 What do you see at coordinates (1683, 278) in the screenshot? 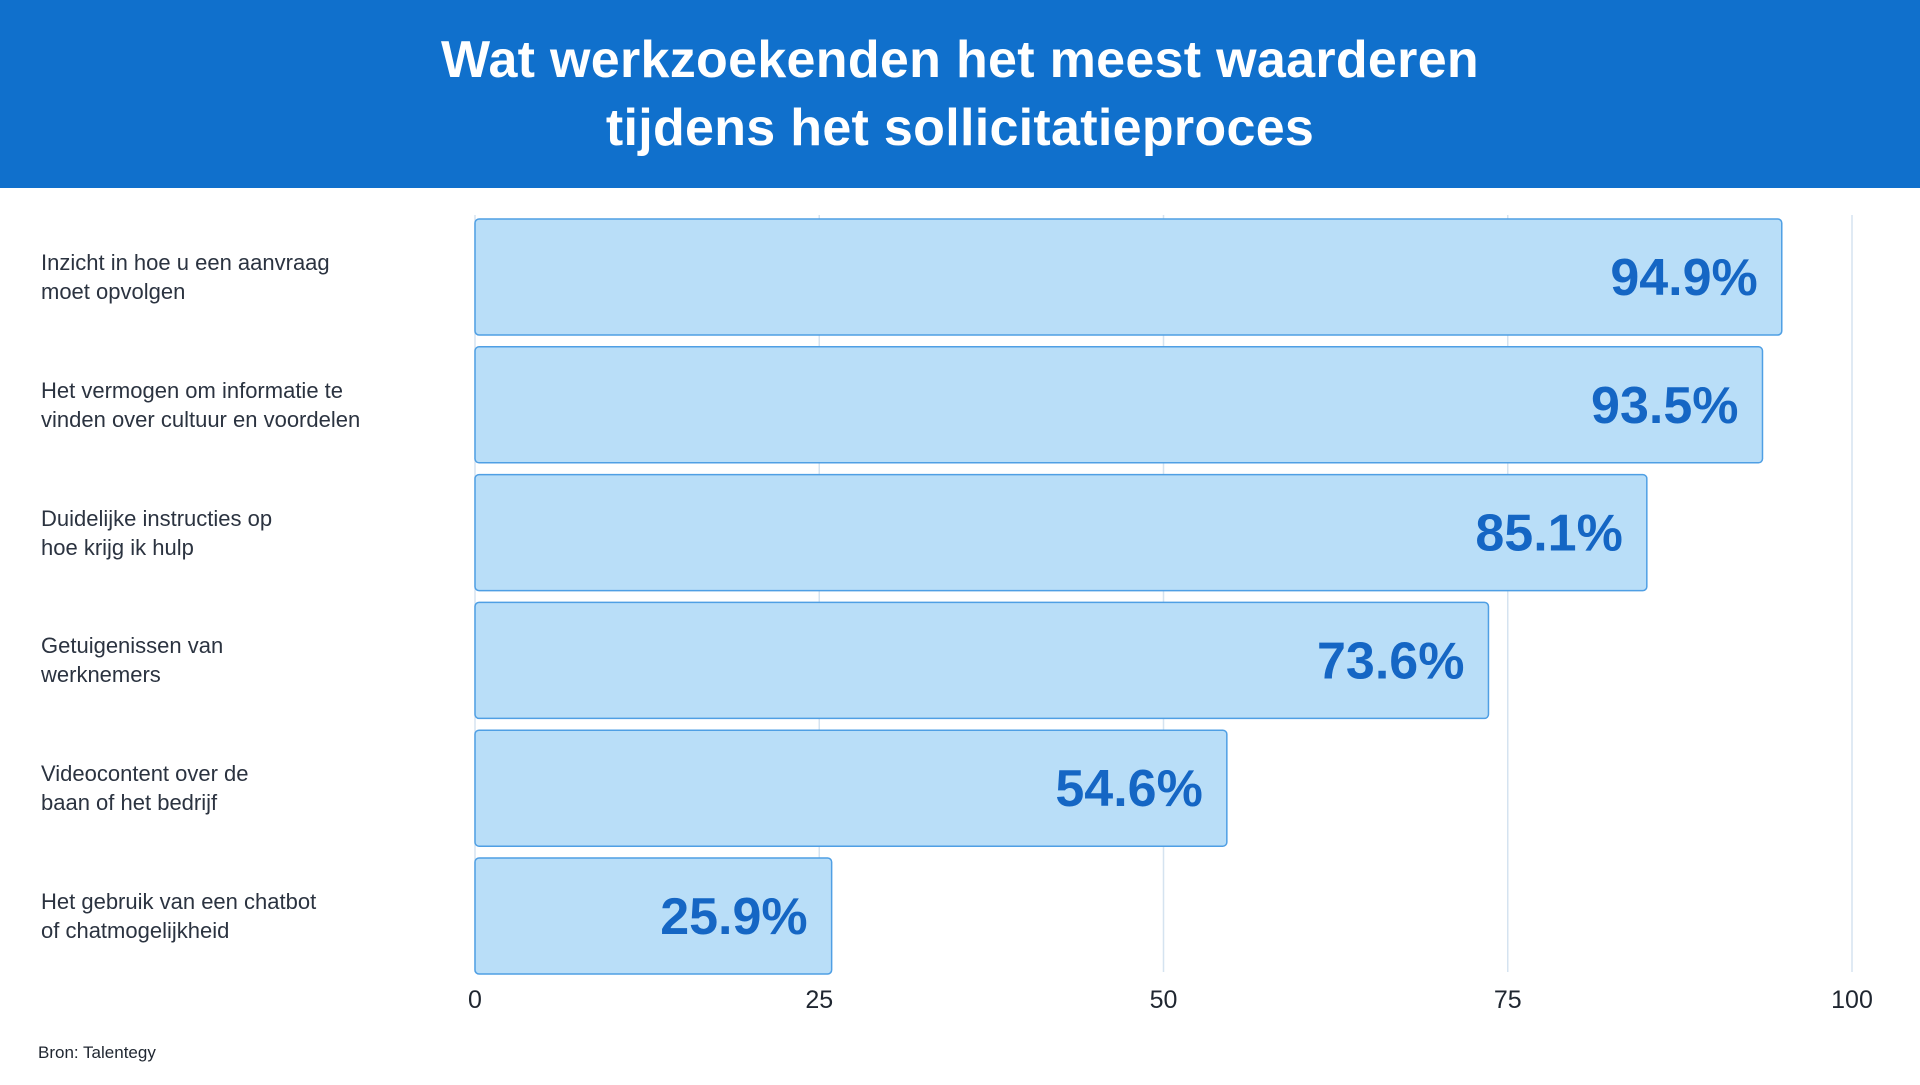
I see `bar-value-label: 94.9%` at bounding box center [1683, 278].